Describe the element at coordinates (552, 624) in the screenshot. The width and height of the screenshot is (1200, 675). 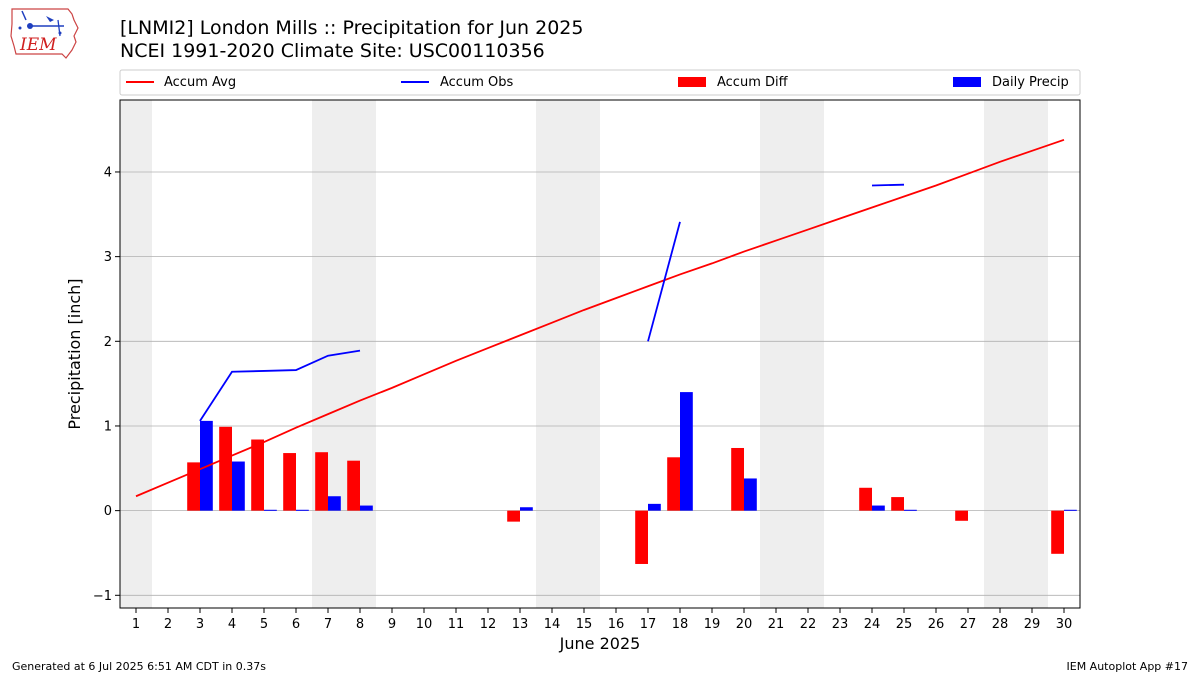
I see `x-tick-label: 14` at that location.